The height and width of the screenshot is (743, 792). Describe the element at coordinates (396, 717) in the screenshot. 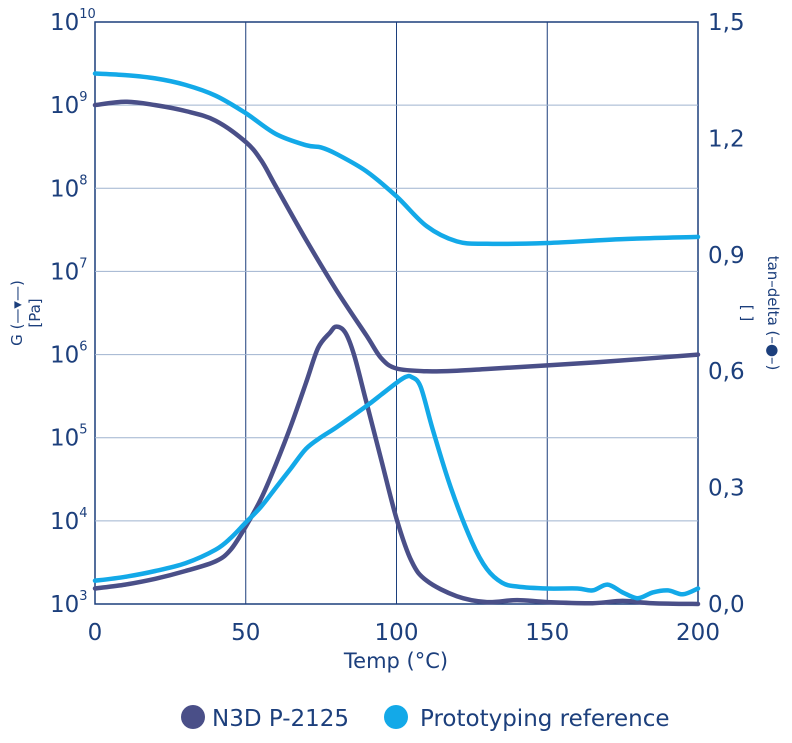

I see `legend-marker-prototyping` at that location.